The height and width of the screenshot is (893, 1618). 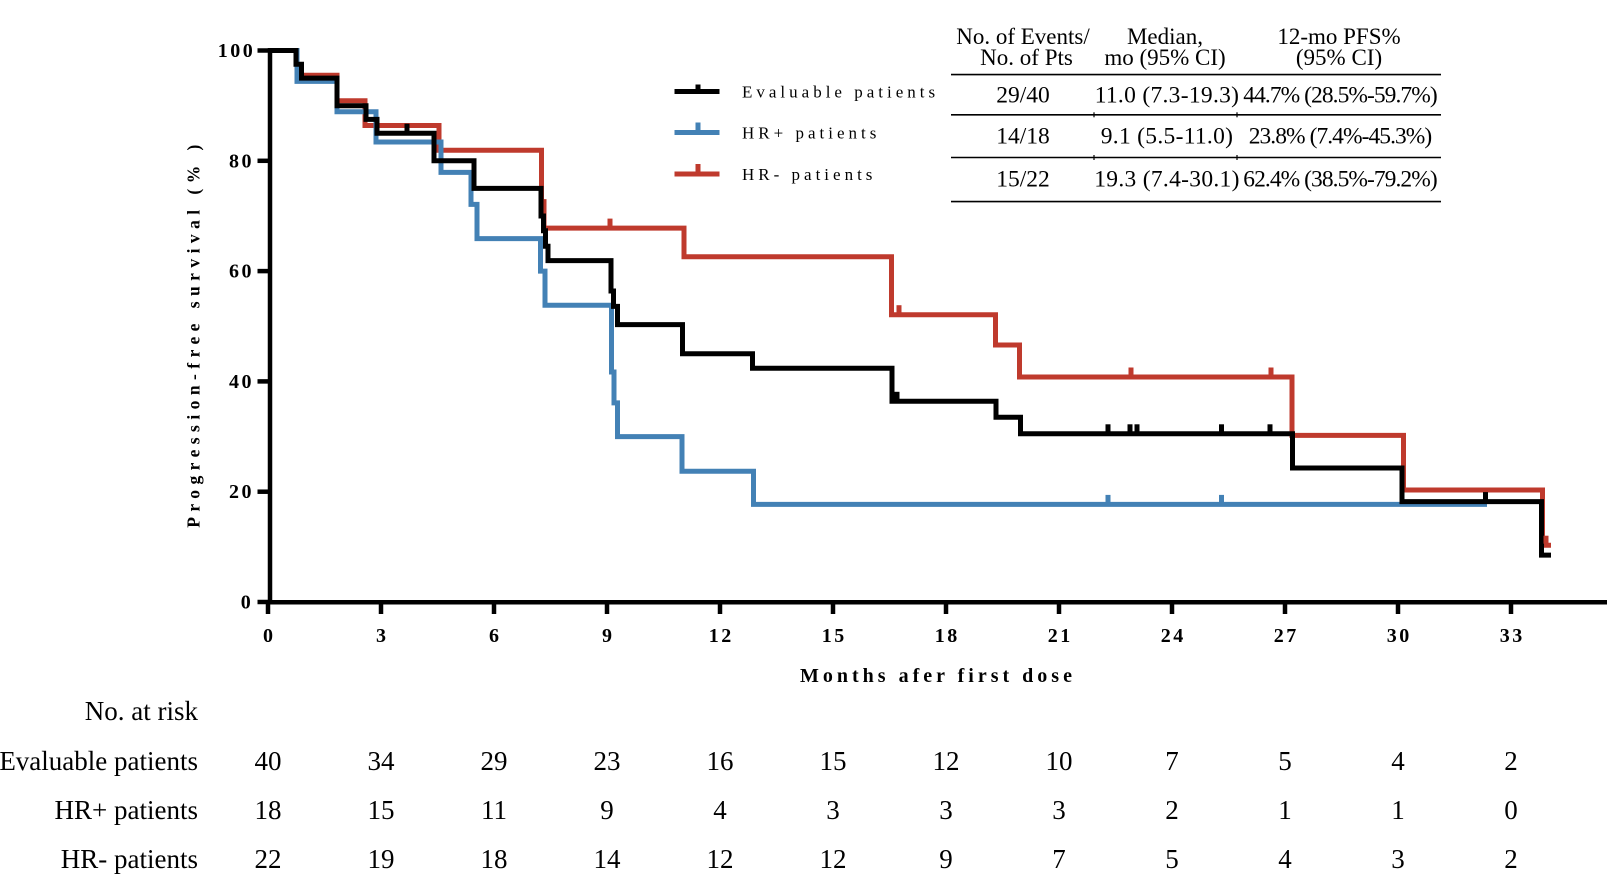 What do you see at coordinates (494, 810) in the screenshot?
I see `svg-text: 11` at bounding box center [494, 810].